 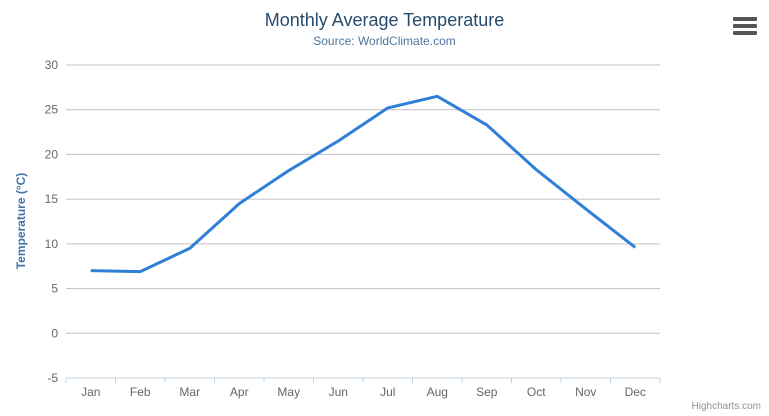 I want to click on x-axis-tick-label: Jun, so click(x=338, y=392).